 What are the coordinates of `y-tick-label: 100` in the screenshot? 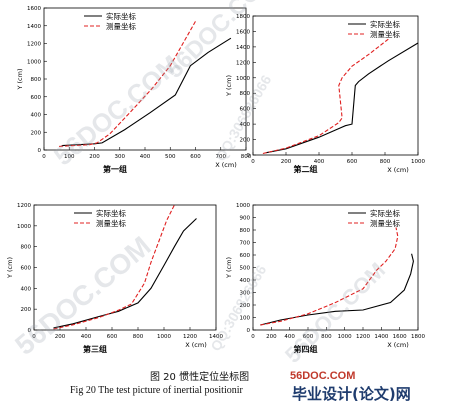 It's located at (245, 319).